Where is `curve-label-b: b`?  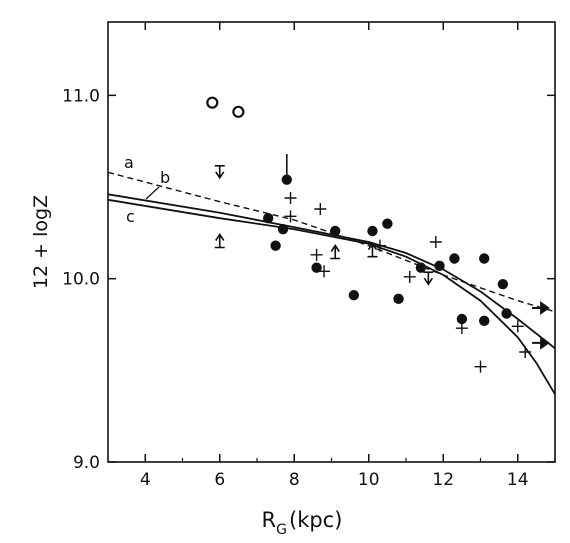 curve-label-b: b is located at coordinates (165, 177).